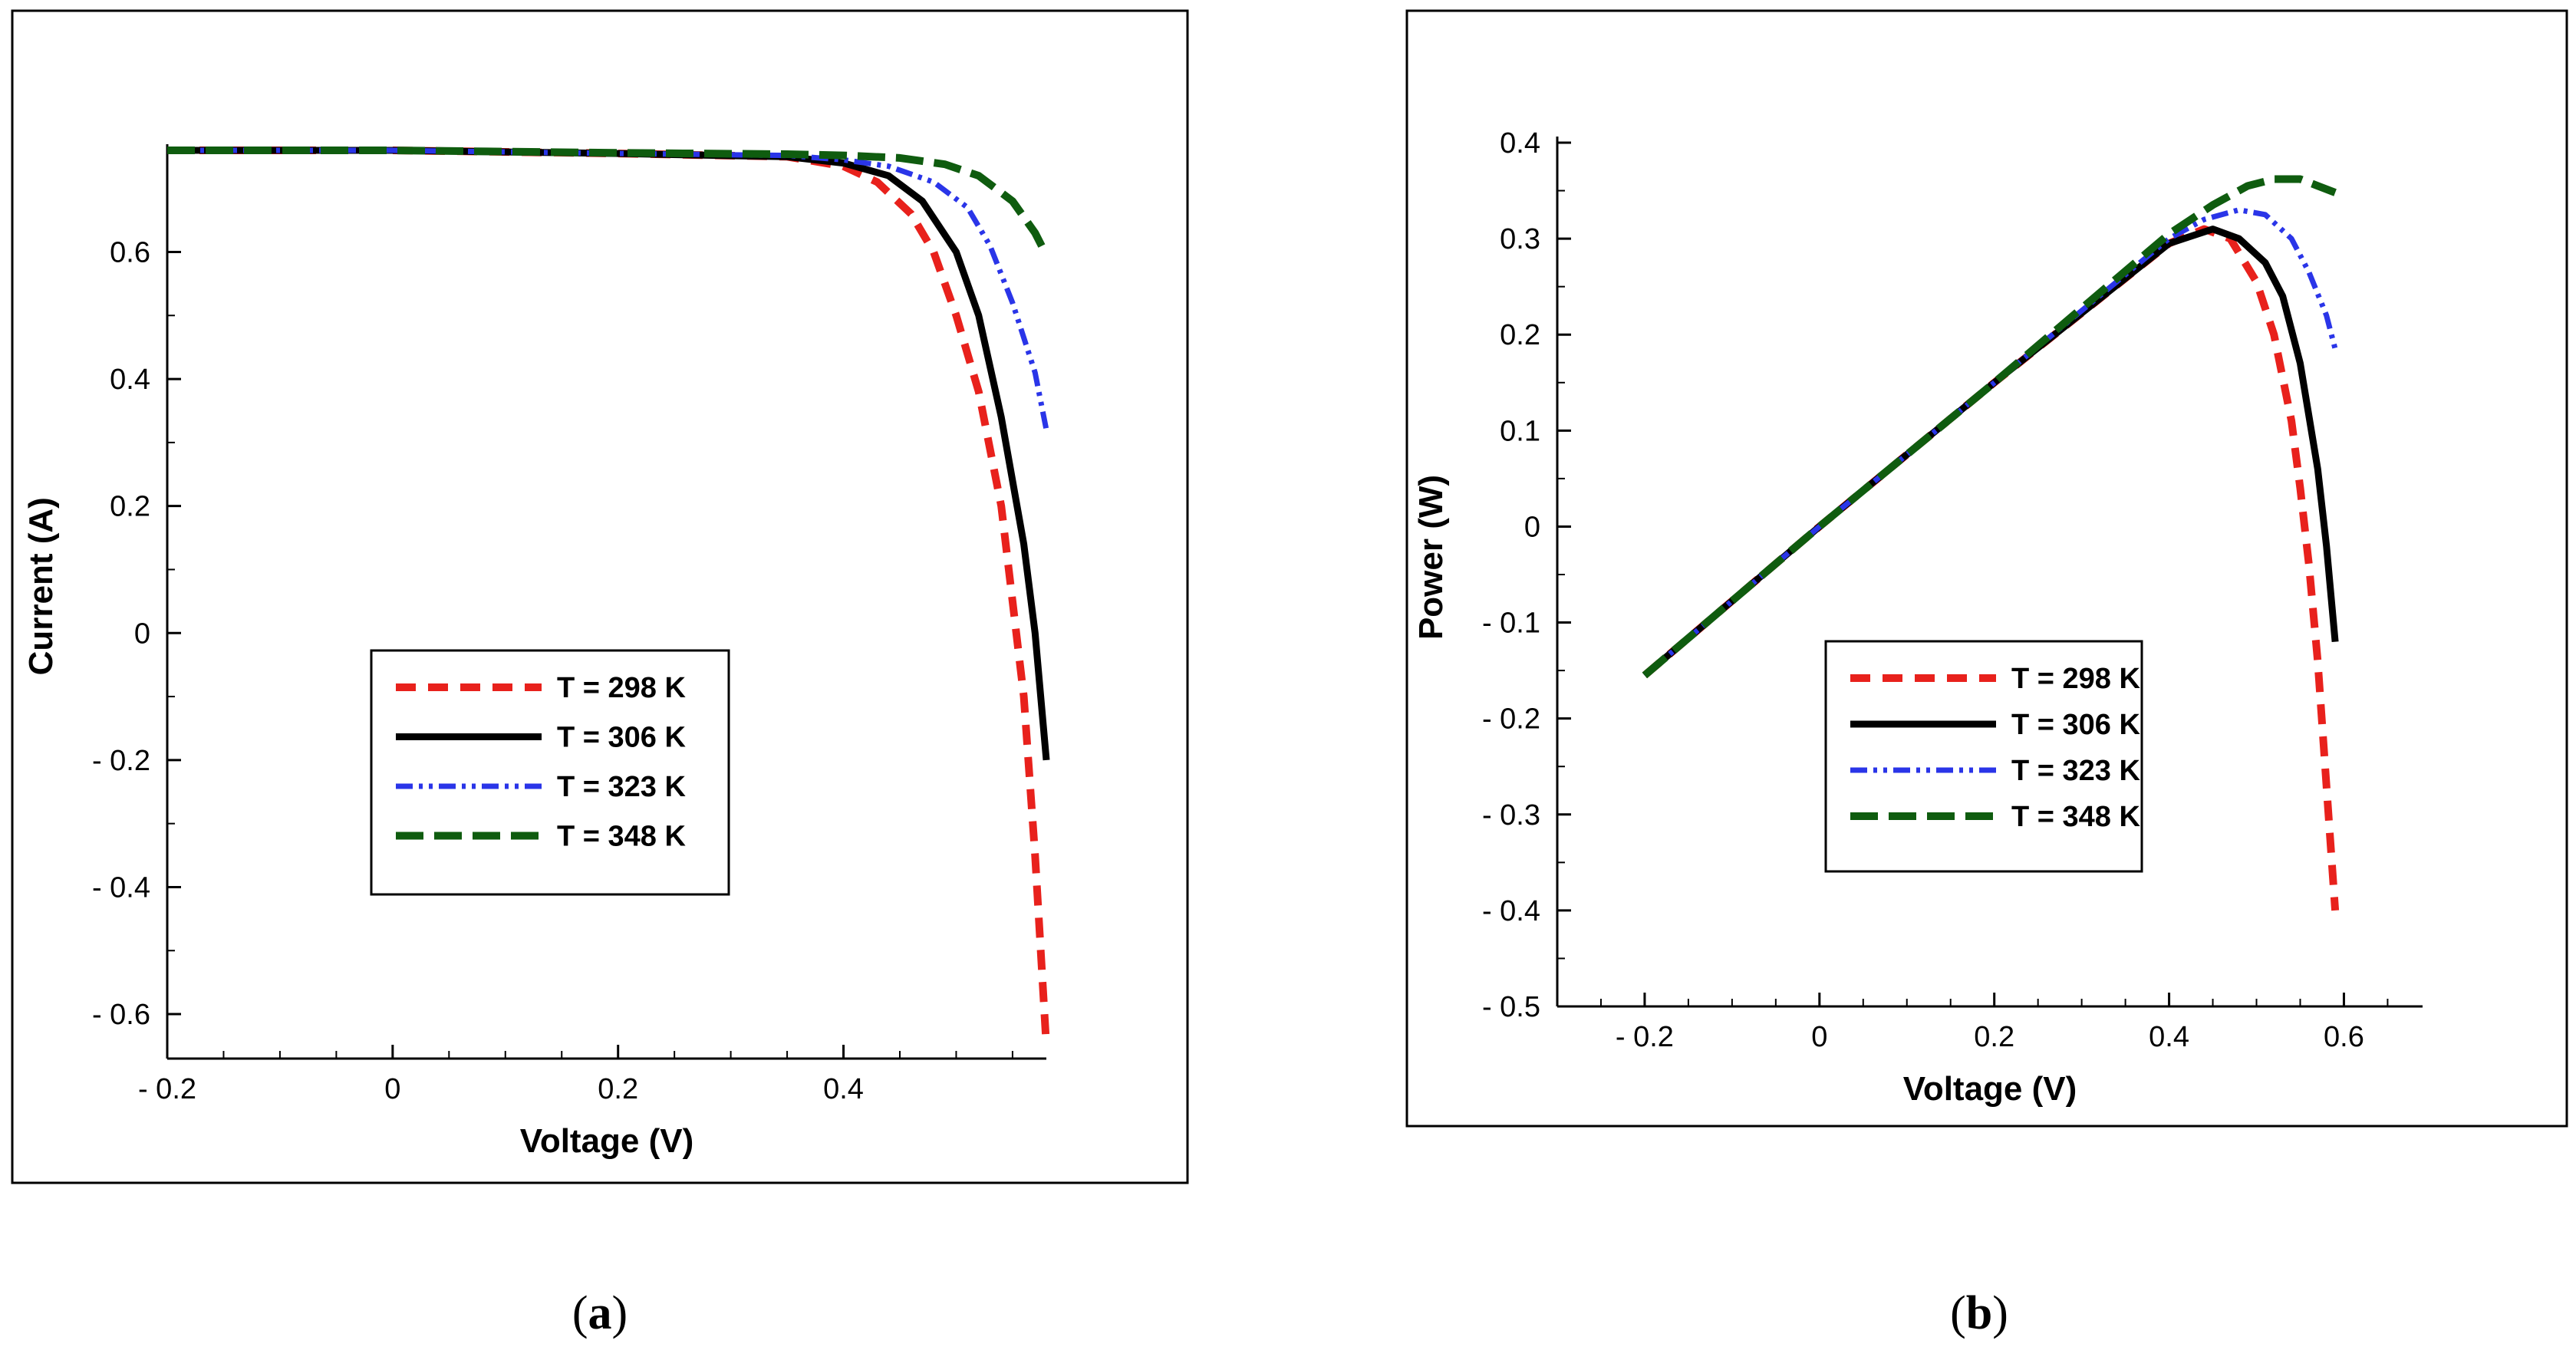 The width and height of the screenshot is (2576, 1347). I want to click on y-tick-label: - 0.3, so click(1511, 815).